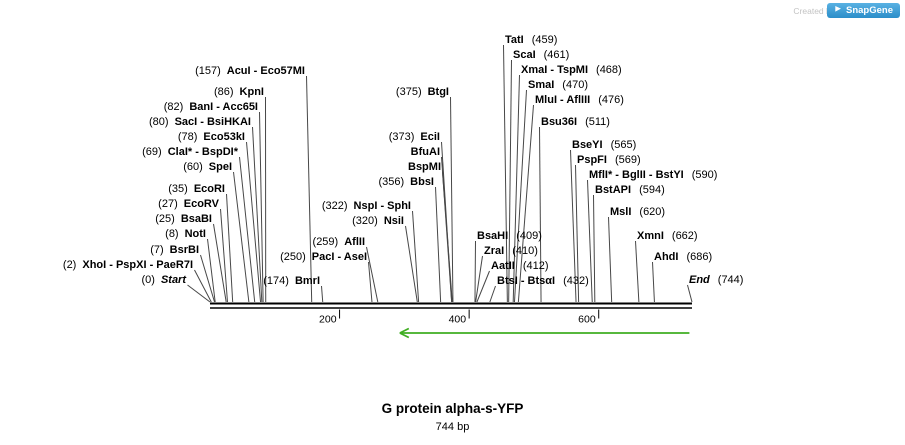 Image resolution: width=905 pixels, height=445 pixels. What do you see at coordinates (211, 107) in the screenshot?
I see `site-label: (82) BanI - Acc65I` at bounding box center [211, 107].